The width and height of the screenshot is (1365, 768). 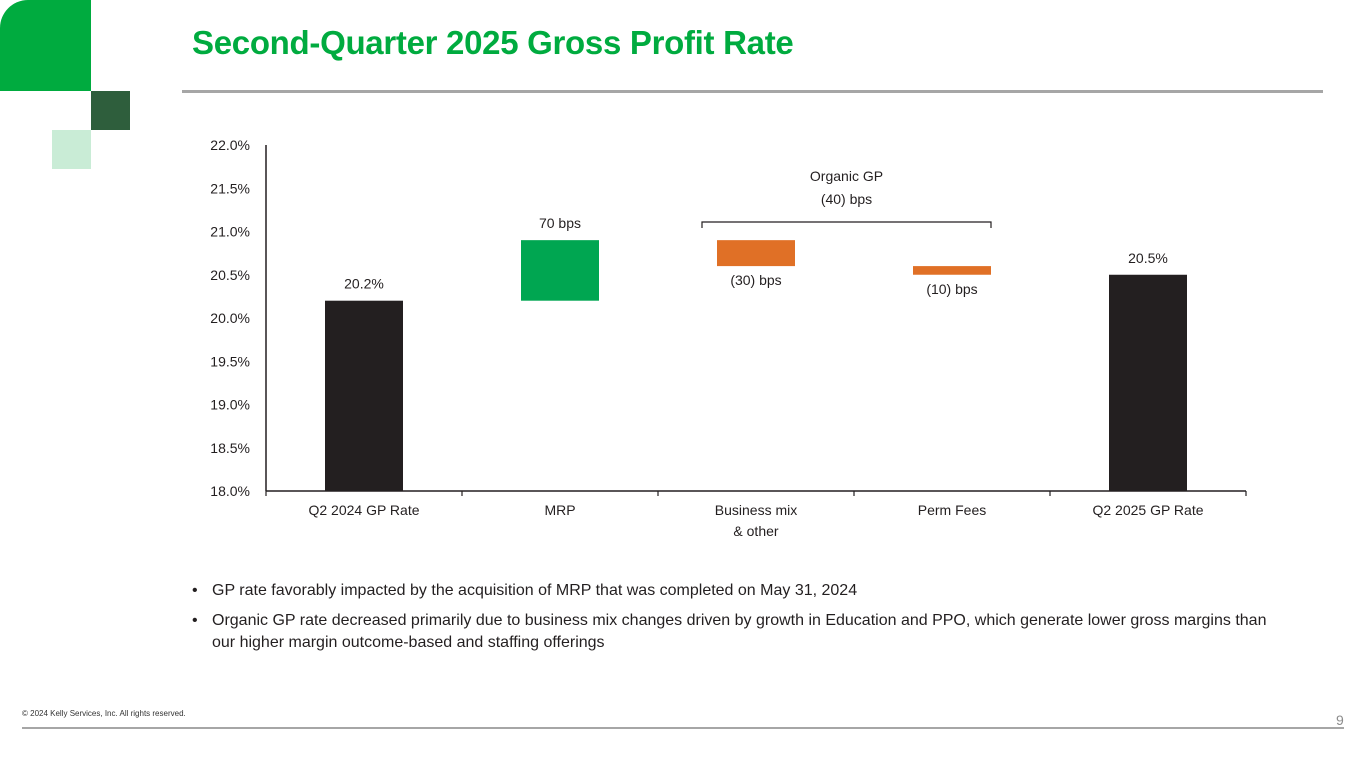 I want to click on x-category-label: MRP, so click(x=559, y=510).